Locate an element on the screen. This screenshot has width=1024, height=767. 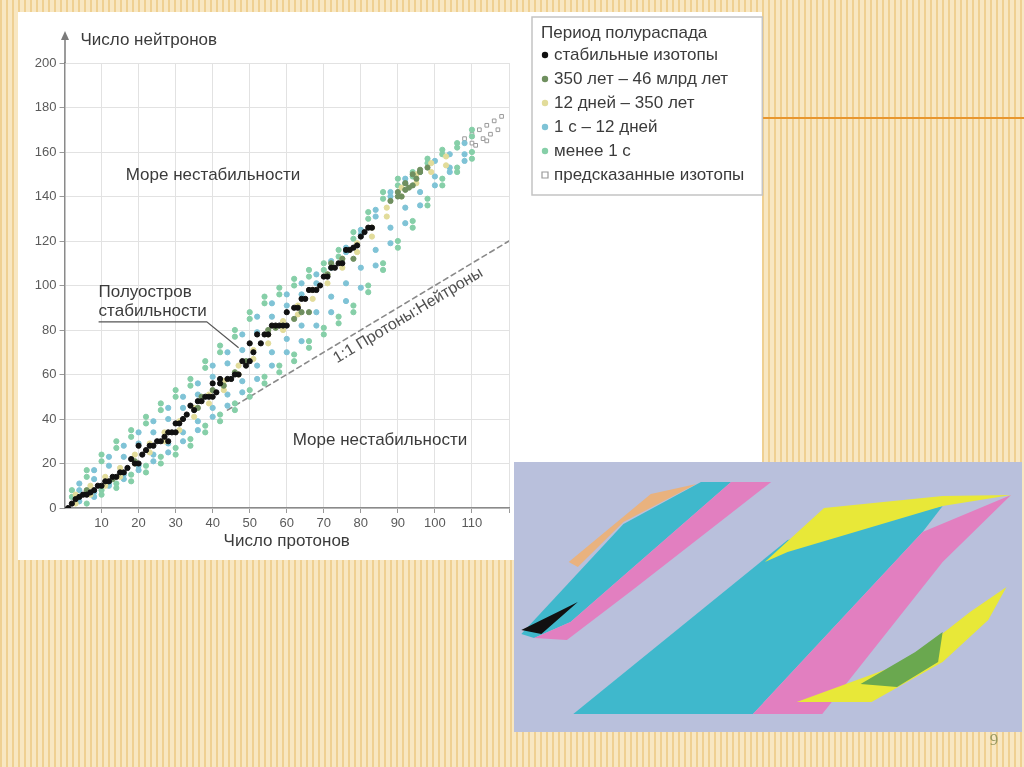
y-tick-label: 120 is located at coordinates (45, 240).